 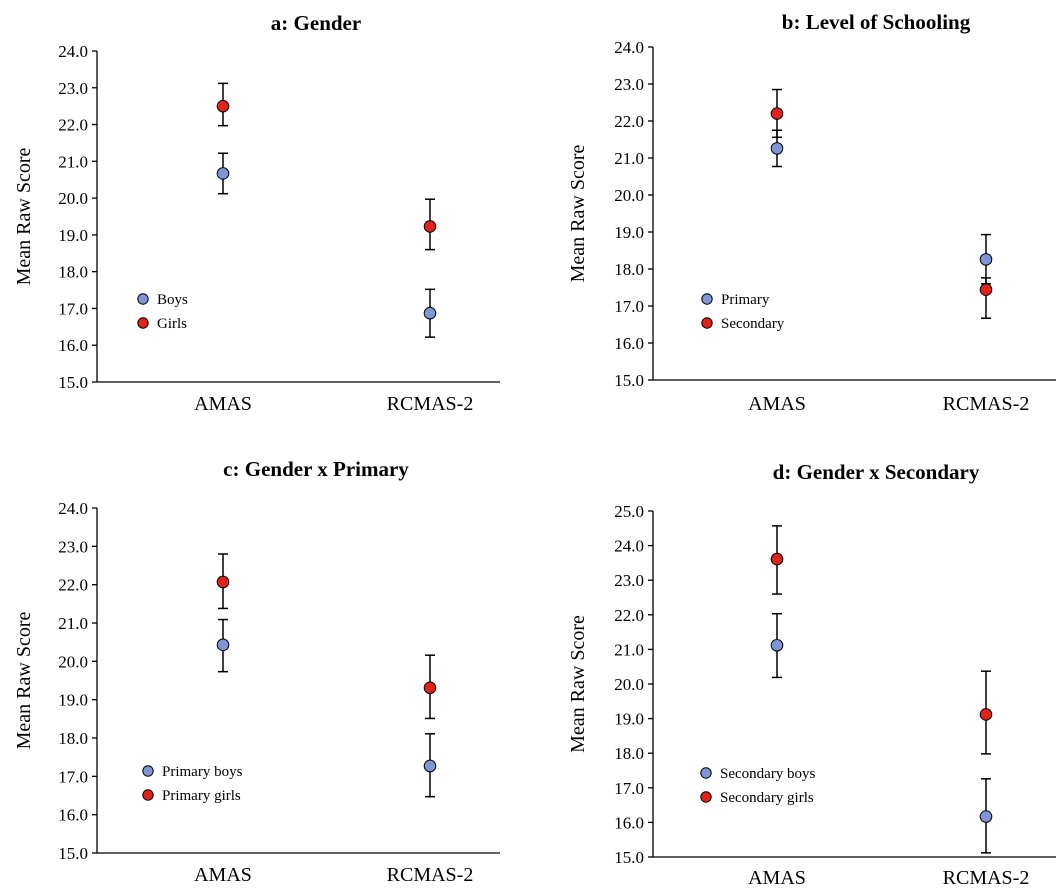 I want to click on y-tick-label: 25.0, so click(x=629, y=511).